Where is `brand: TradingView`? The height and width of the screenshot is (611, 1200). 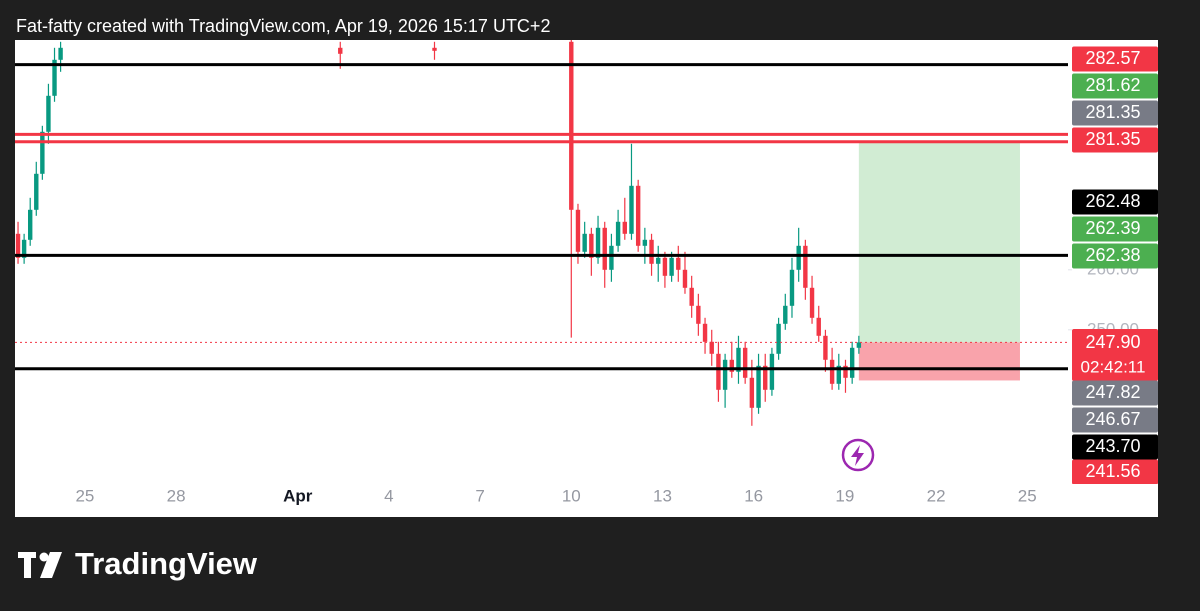
brand: TradingView is located at coordinates (166, 563).